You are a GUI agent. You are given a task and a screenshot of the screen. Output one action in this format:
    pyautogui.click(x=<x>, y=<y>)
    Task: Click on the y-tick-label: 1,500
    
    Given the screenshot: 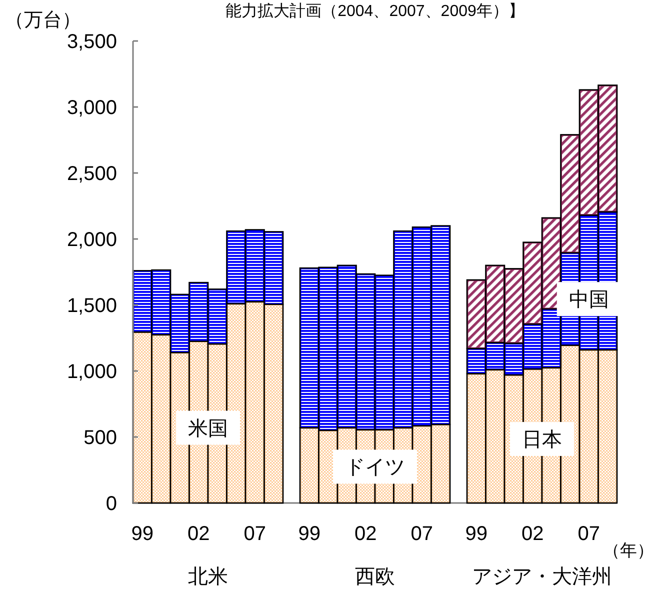 What is the action you would take?
    pyautogui.click(x=91, y=306)
    